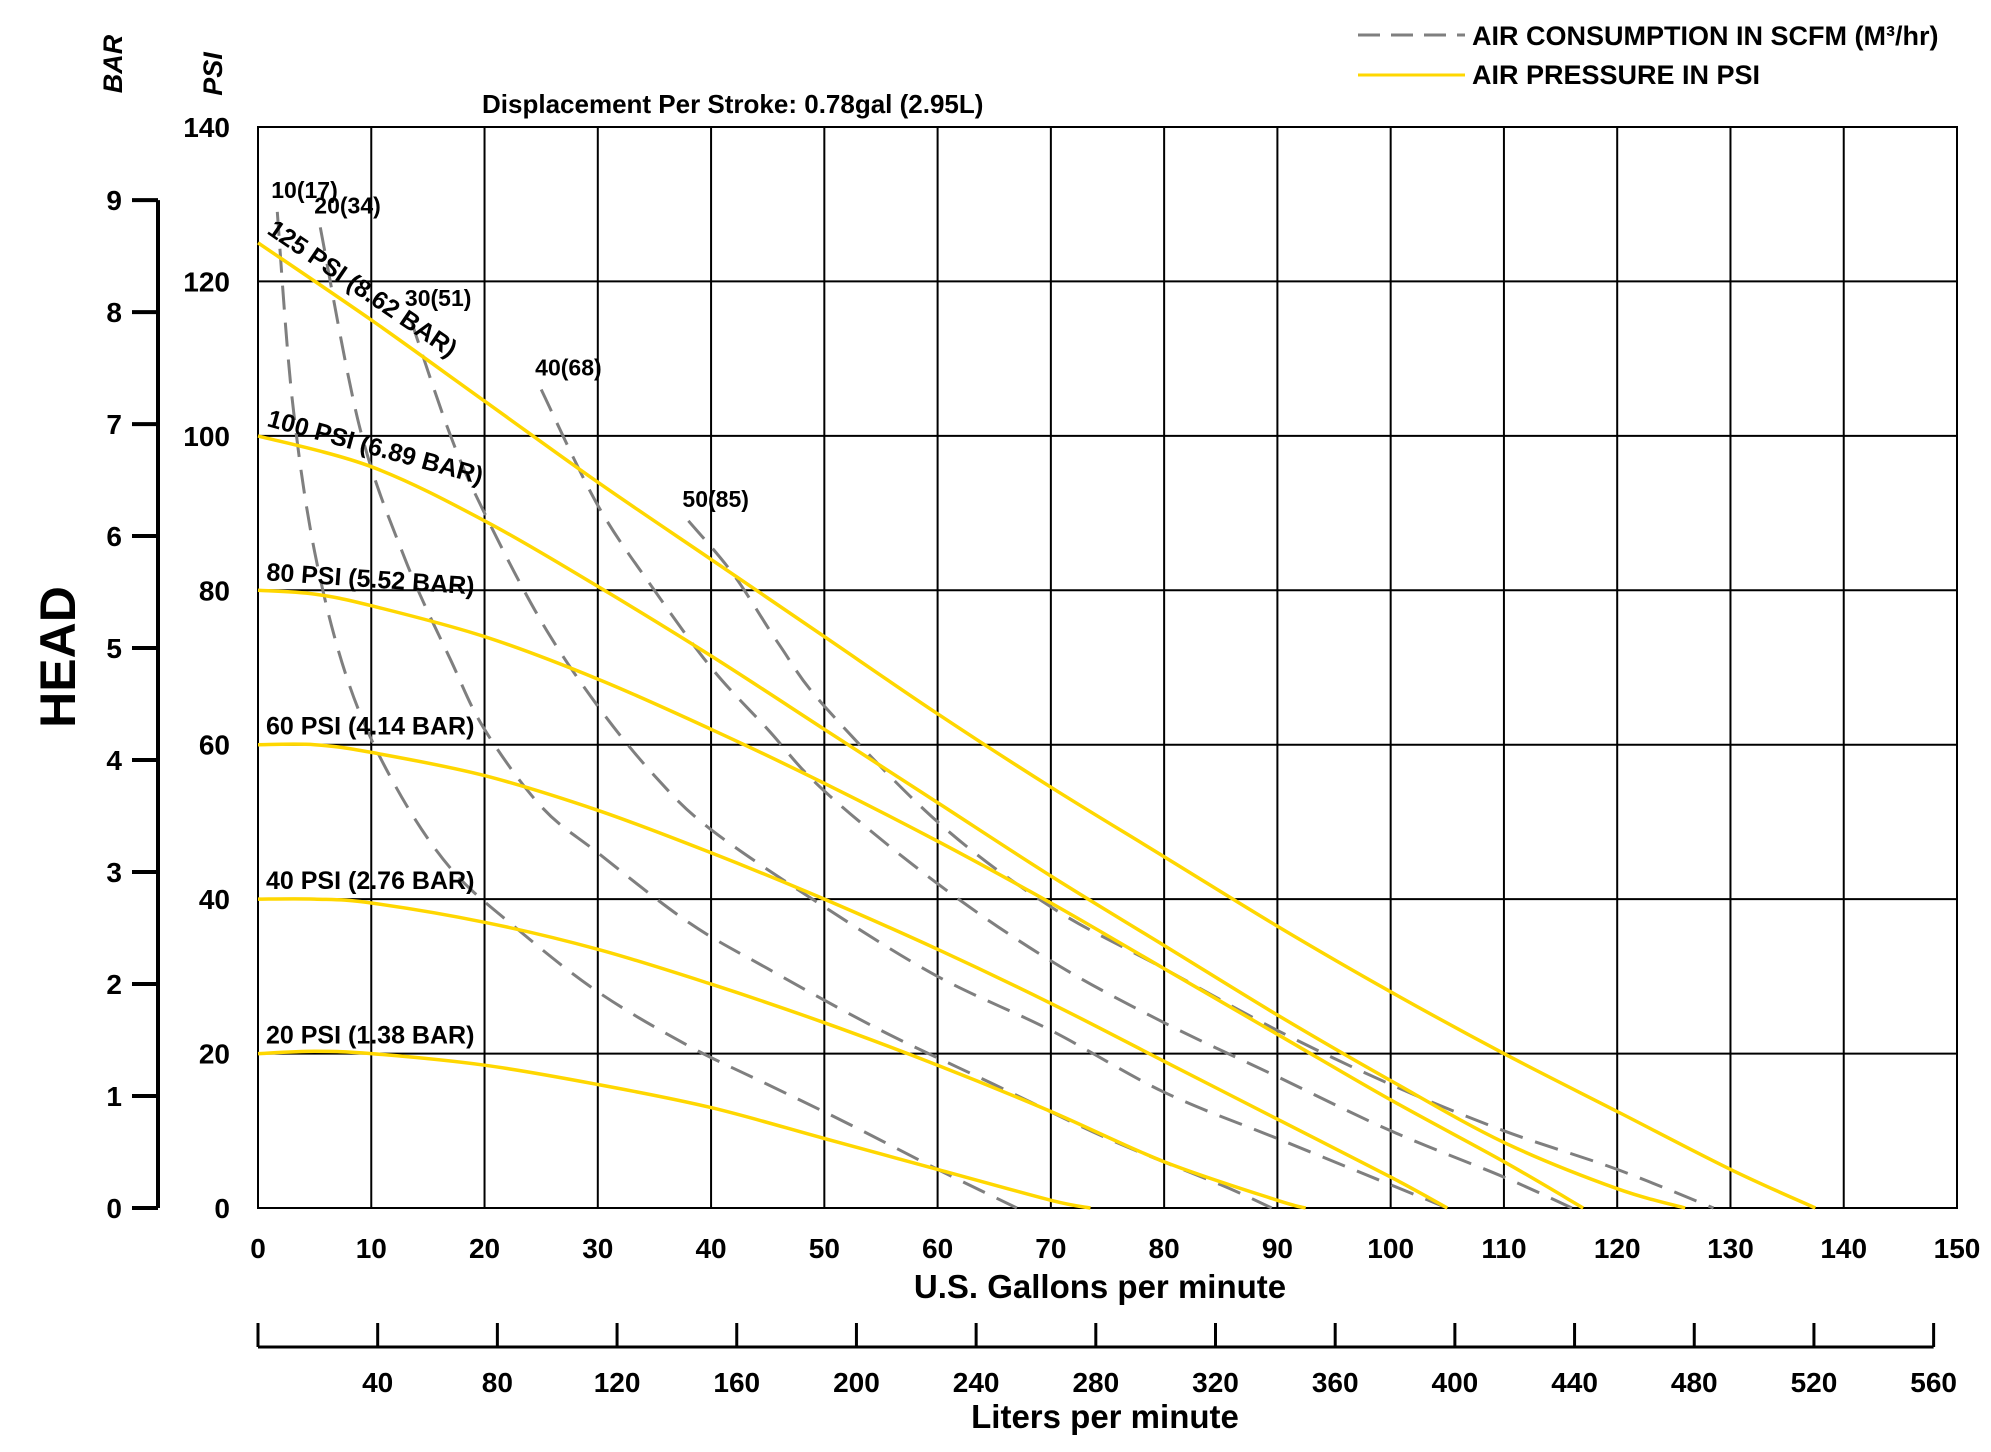 This screenshot has width=1991, height=1452. Describe the element at coordinates (114, 872) in the screenshot. I see `bar-tick-label: 3` at that location.